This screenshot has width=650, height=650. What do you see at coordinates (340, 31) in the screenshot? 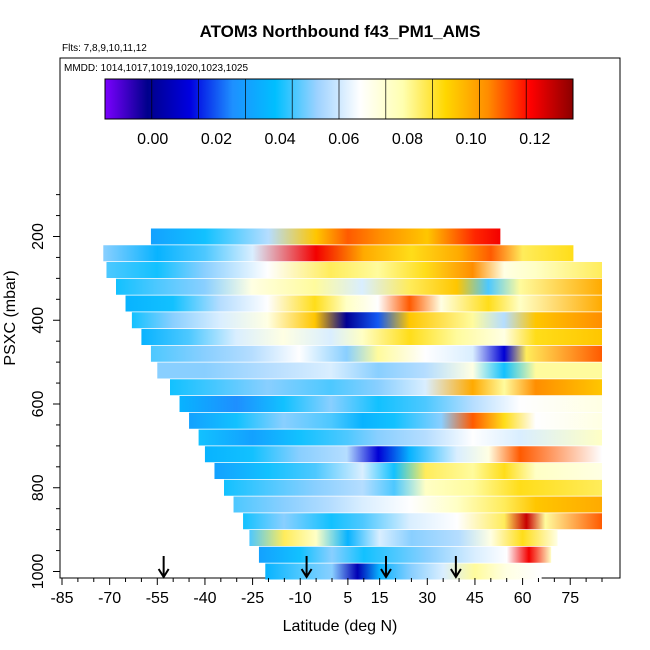
I see `chart-title: ATOM3 Northbound f43_PM1_AMS` at bounding box center [340, 31].